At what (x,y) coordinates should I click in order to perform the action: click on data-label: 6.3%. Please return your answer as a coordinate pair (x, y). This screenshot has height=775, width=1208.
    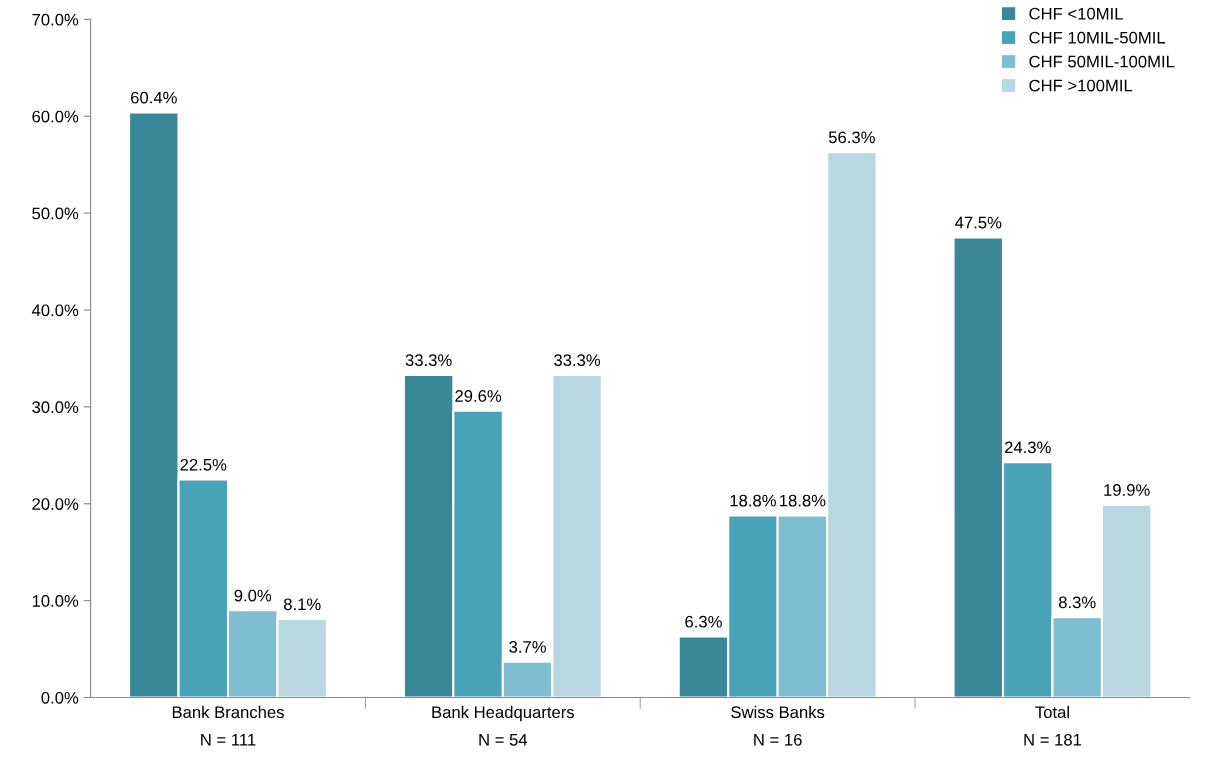
    Looking at the image, I should click on (703, 621).